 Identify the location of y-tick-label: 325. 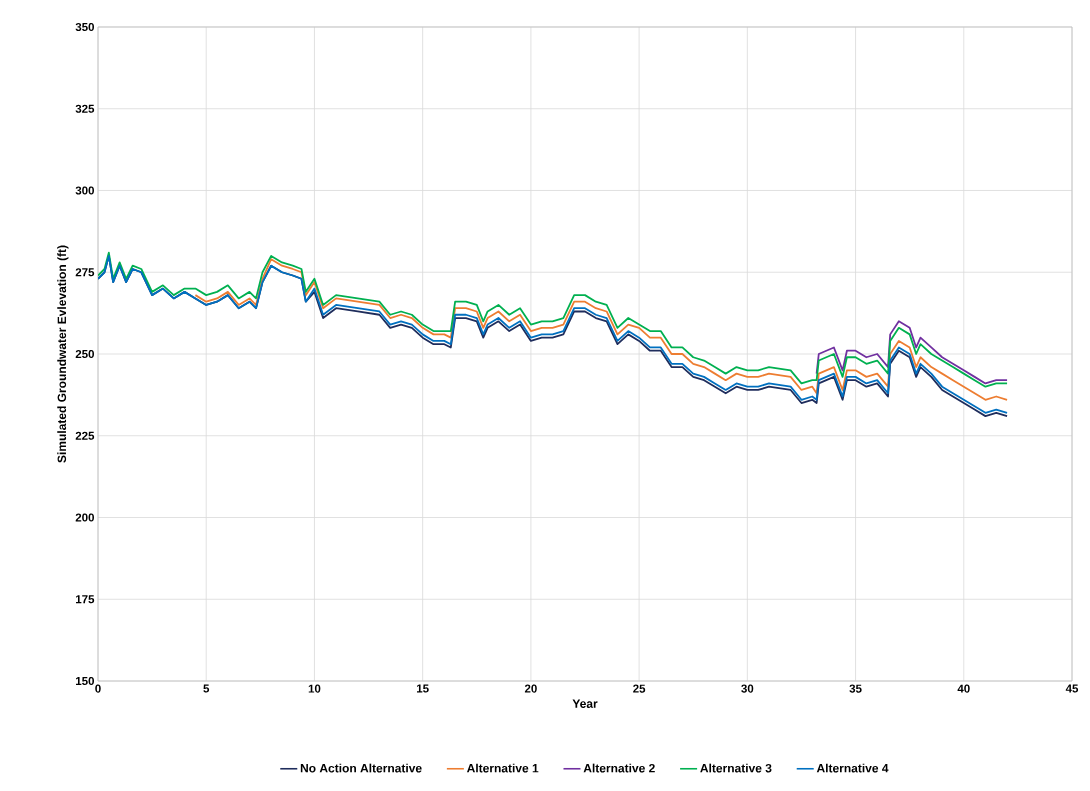
(85, 108).